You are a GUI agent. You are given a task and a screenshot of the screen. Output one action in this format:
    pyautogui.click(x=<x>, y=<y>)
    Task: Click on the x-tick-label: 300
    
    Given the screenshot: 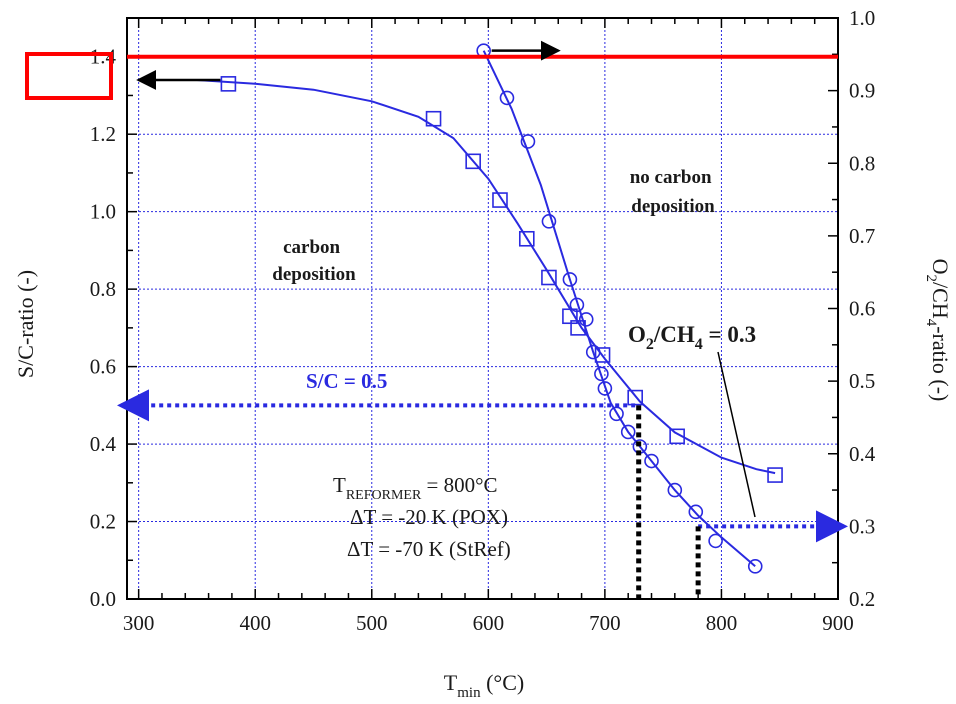 What is the action you would take?
    pyautogui.click(x=139, y=623)
    